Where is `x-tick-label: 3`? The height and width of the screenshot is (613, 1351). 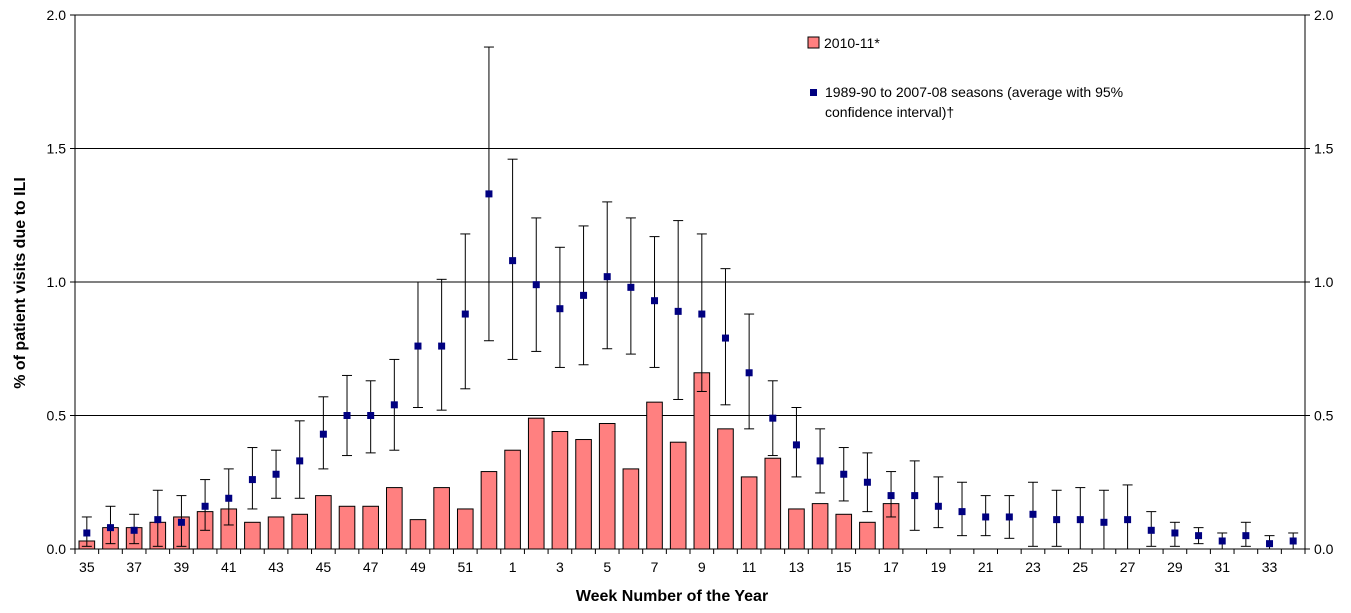
x-tick-label: 3 is located at coordinates (560, 567).